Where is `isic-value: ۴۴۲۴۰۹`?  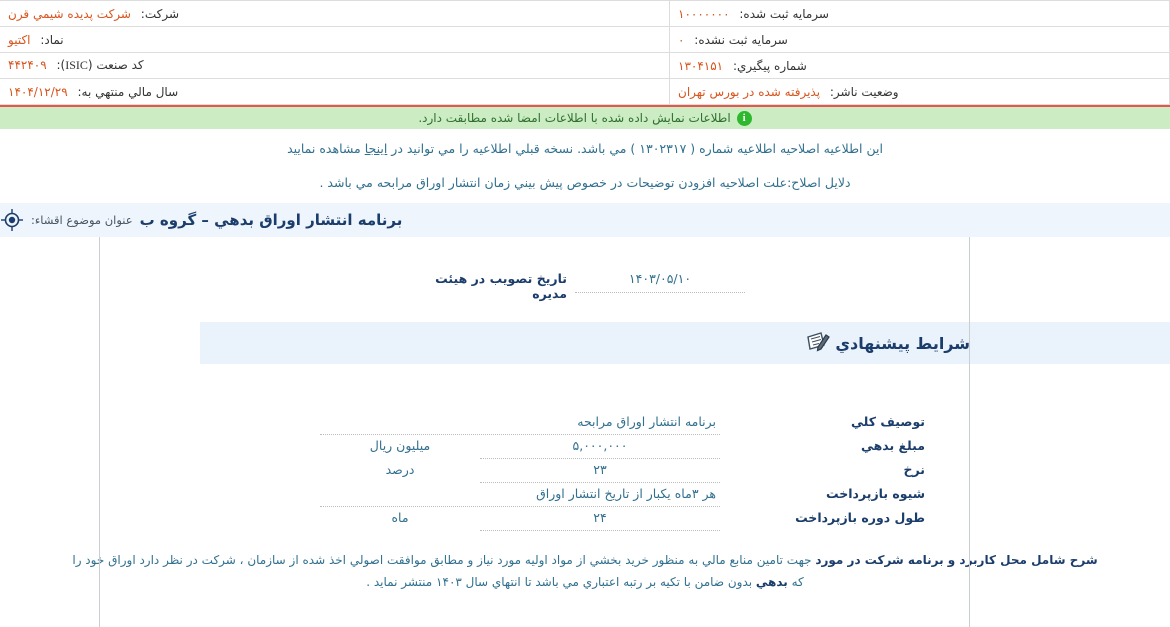 isic-value: ۴۴۲۴۰۹ is located at coordinates (27, 65).